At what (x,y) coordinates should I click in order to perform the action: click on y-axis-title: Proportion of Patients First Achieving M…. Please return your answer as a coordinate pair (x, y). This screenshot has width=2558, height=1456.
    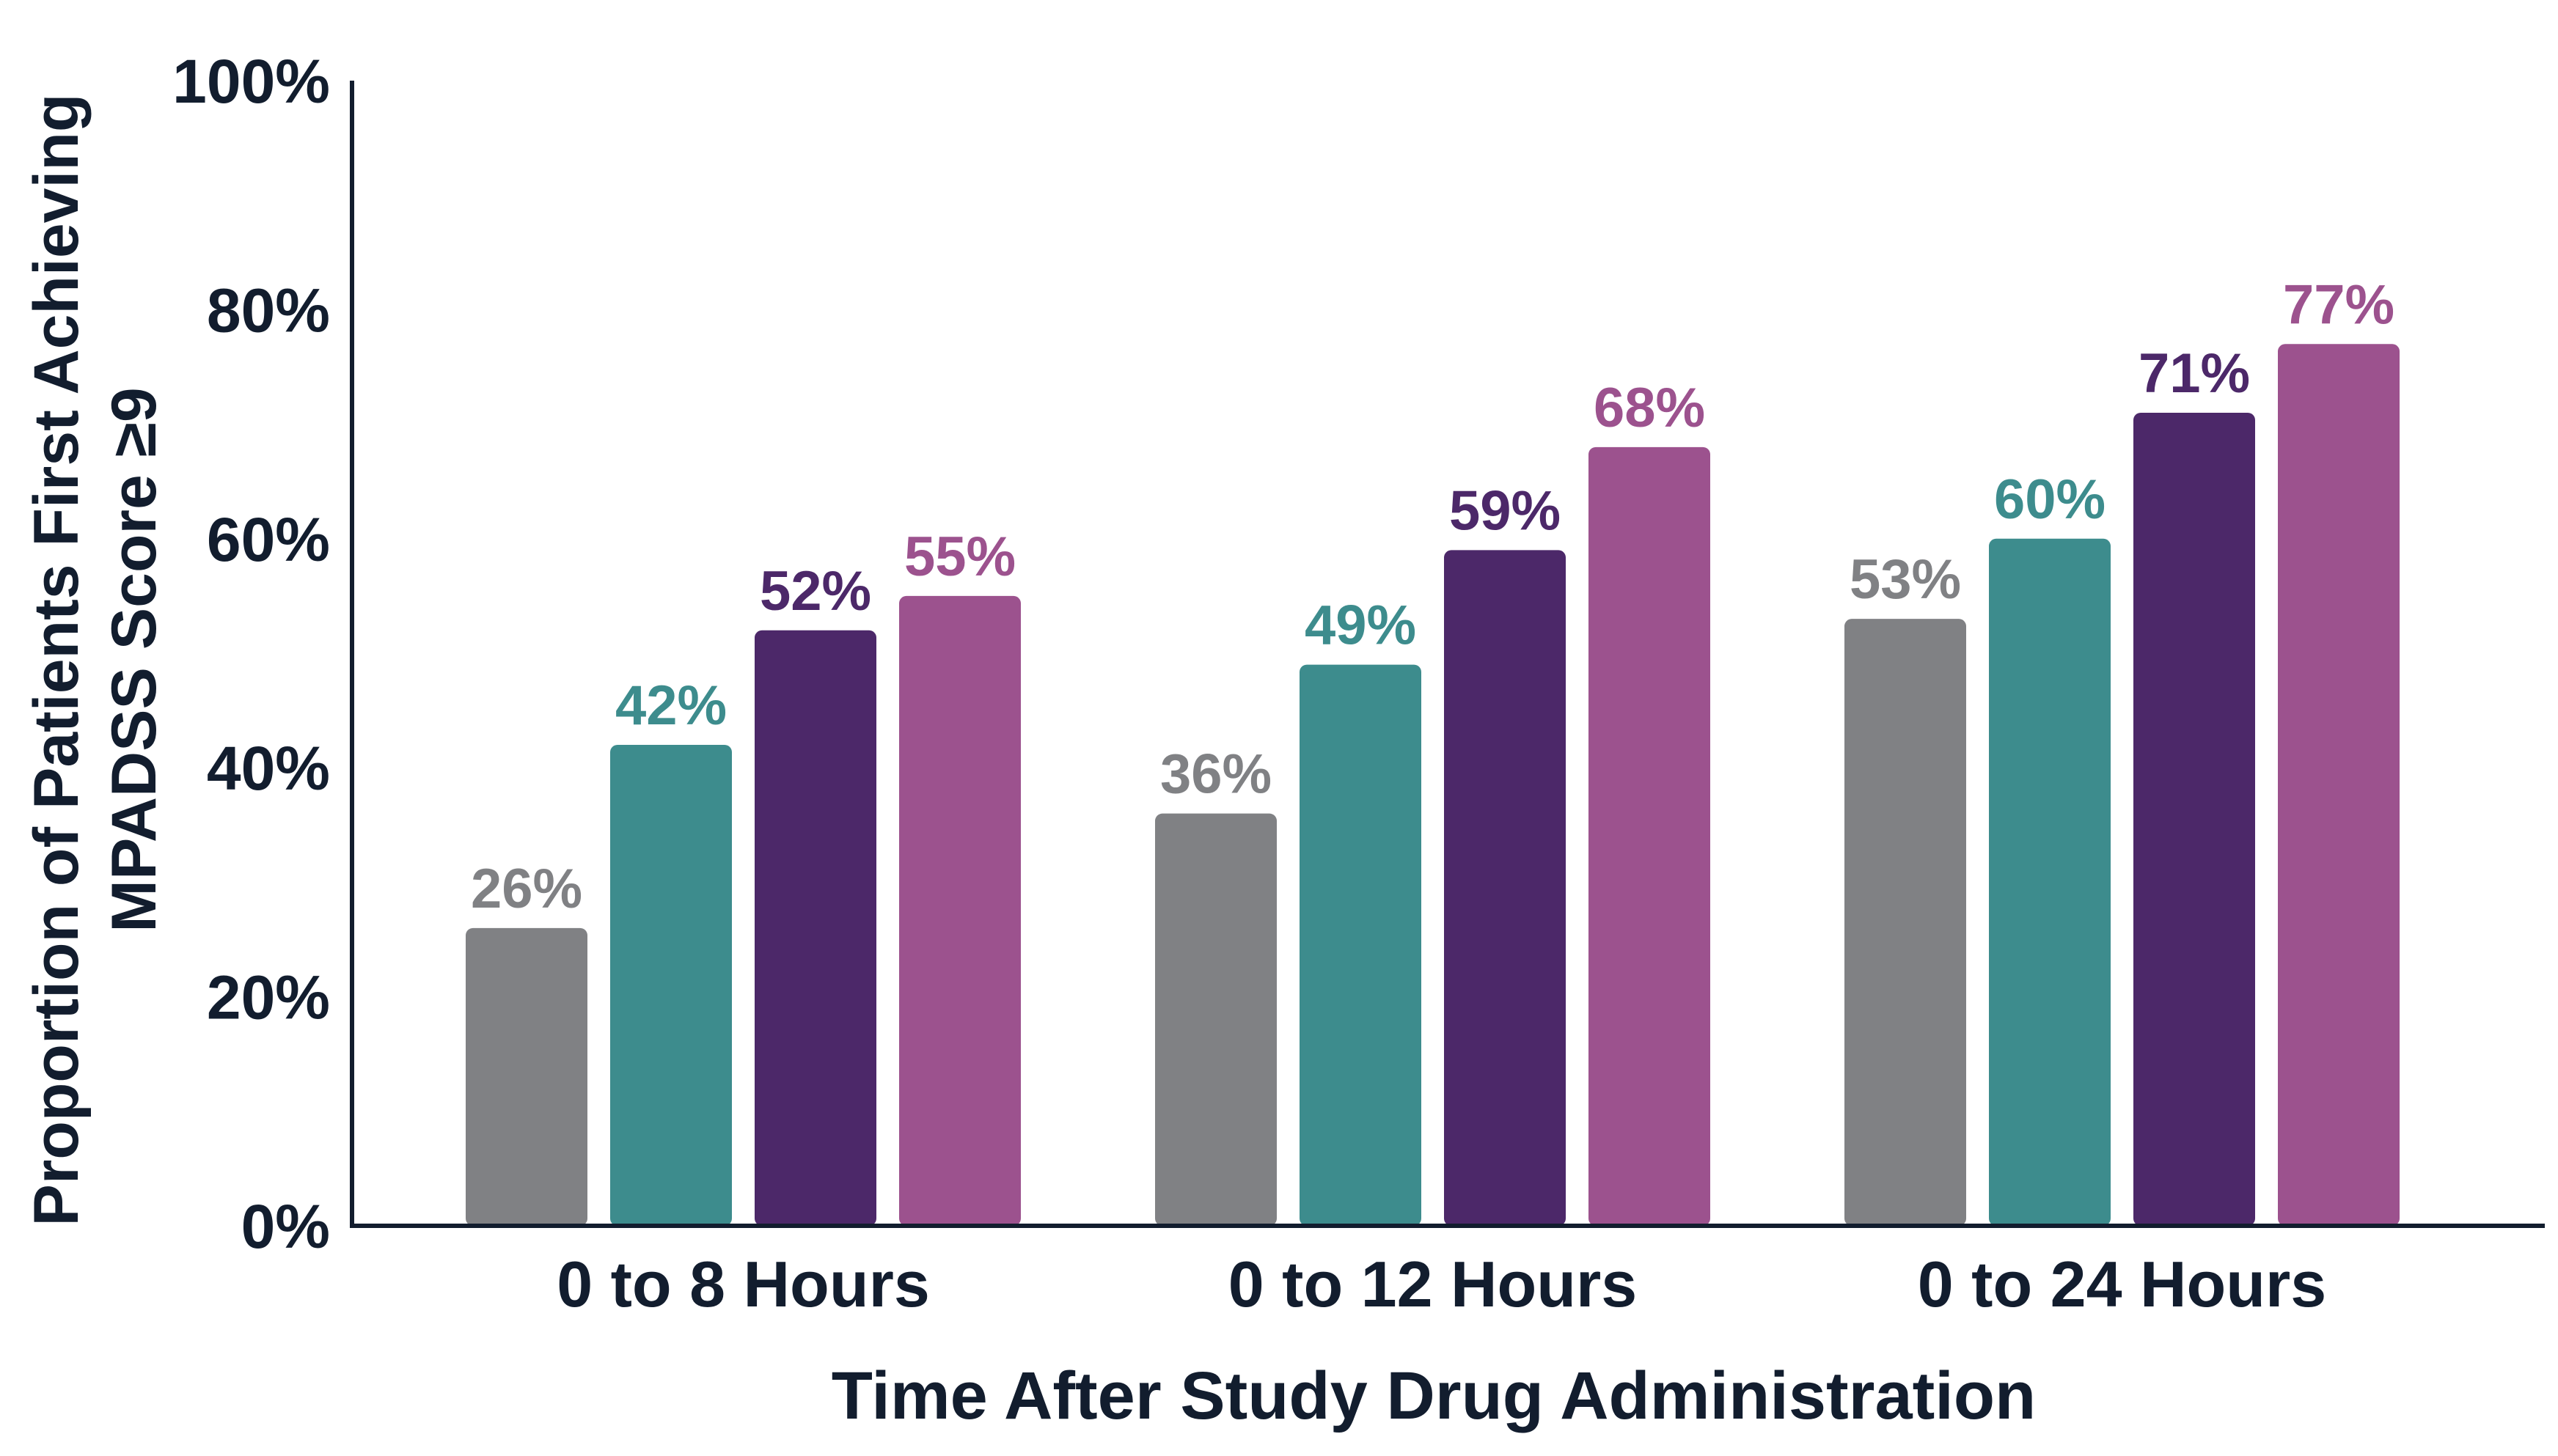
    Looking at the image, I should click on (95, 660).